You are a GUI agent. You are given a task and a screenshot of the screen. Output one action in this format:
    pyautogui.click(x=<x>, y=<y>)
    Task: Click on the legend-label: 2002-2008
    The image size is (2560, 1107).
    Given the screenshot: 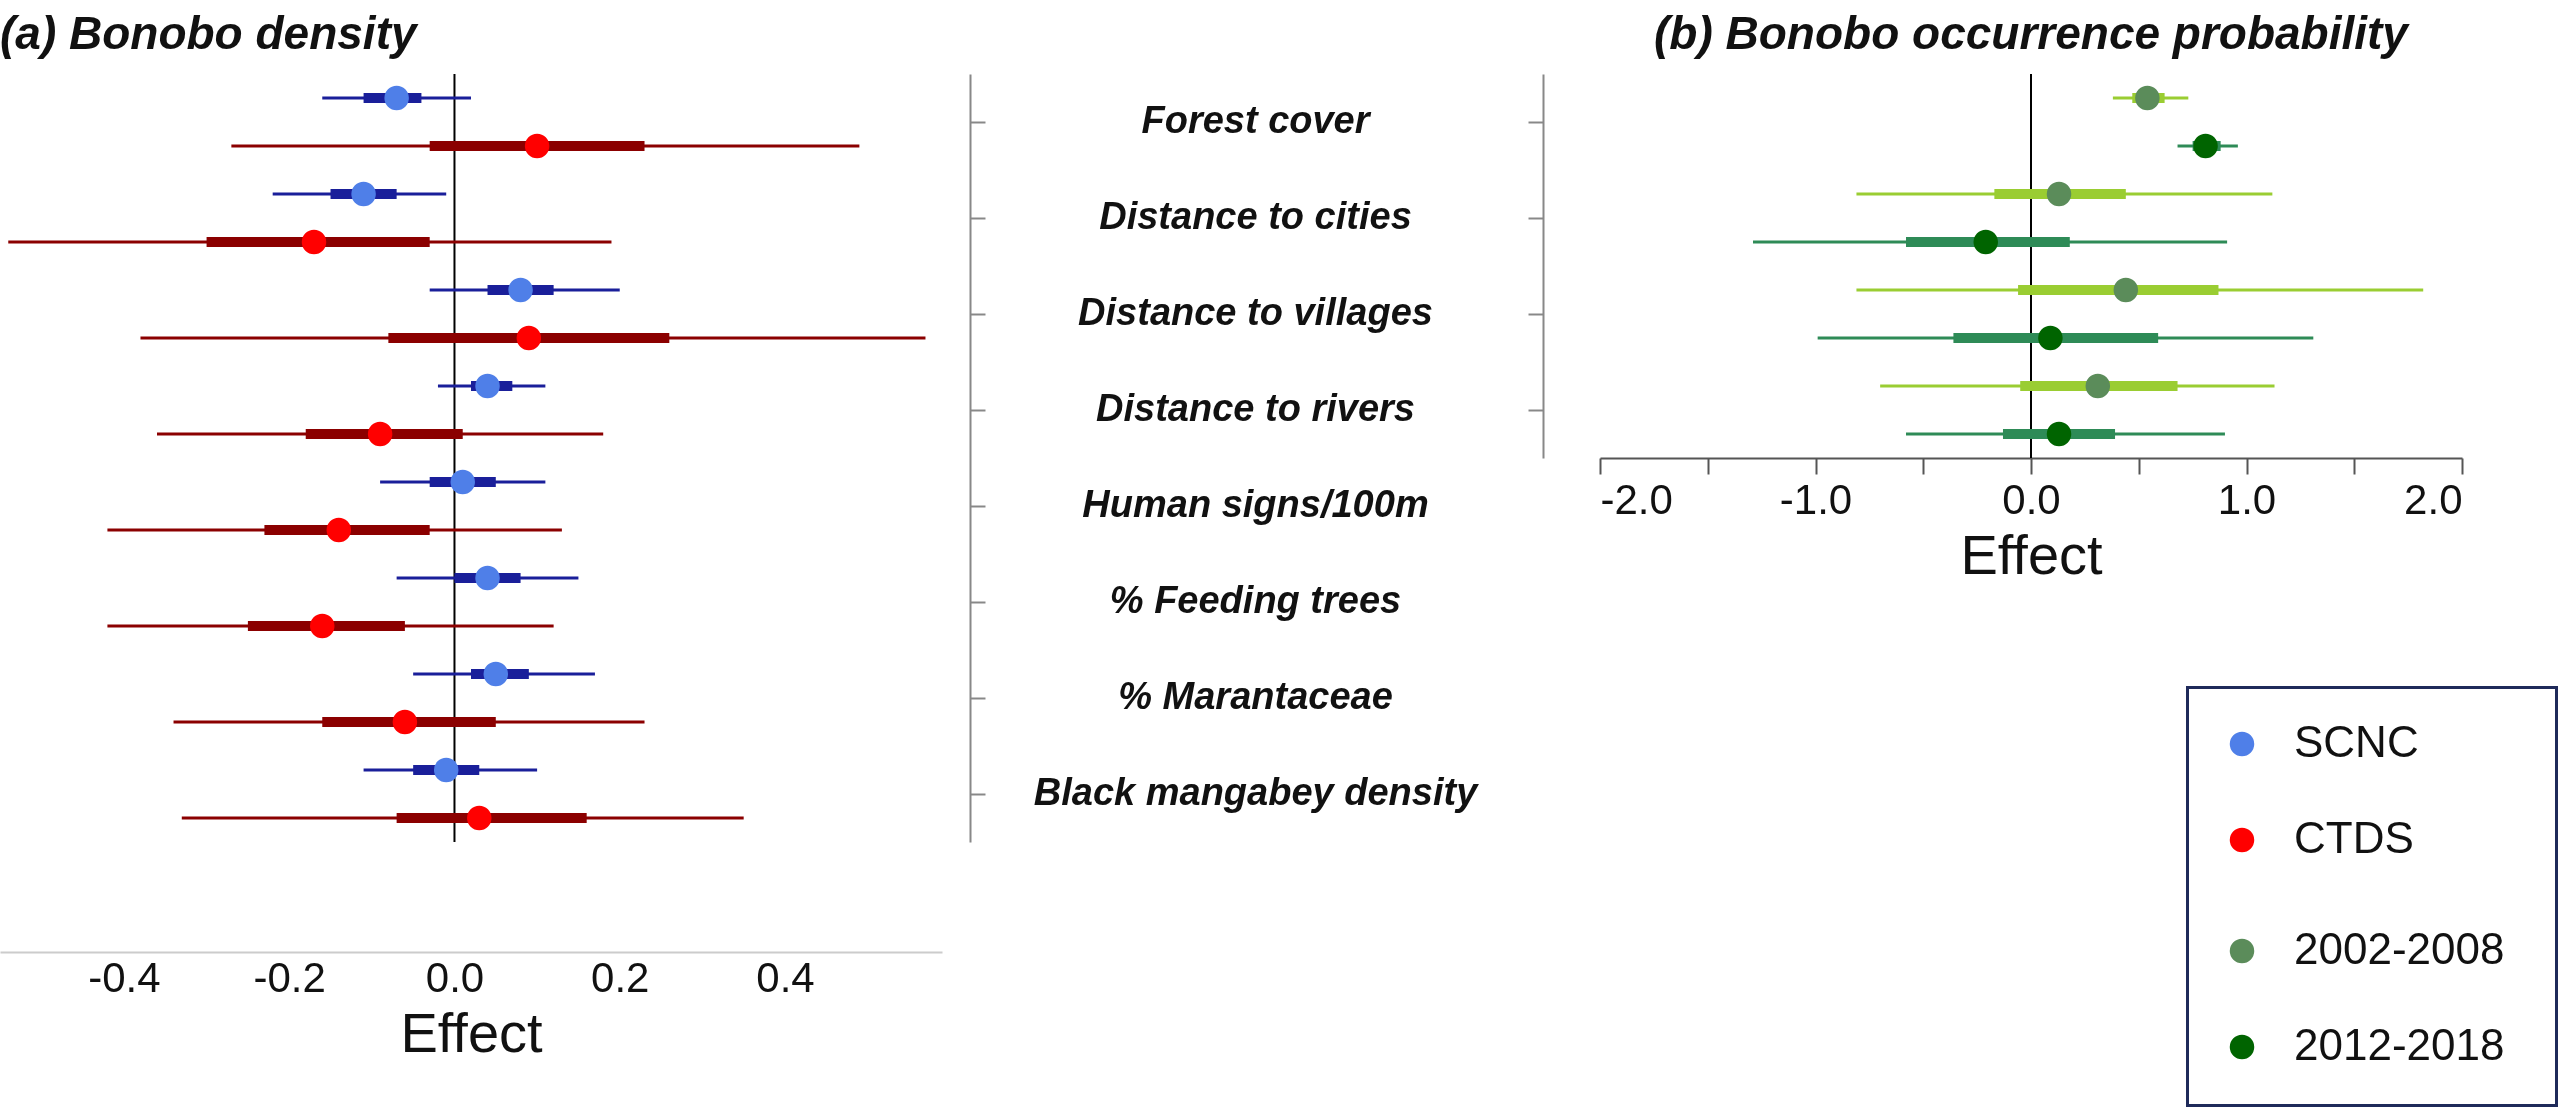 What is the action you would take?
    pyautogui.click(x=2399, y=948)
    